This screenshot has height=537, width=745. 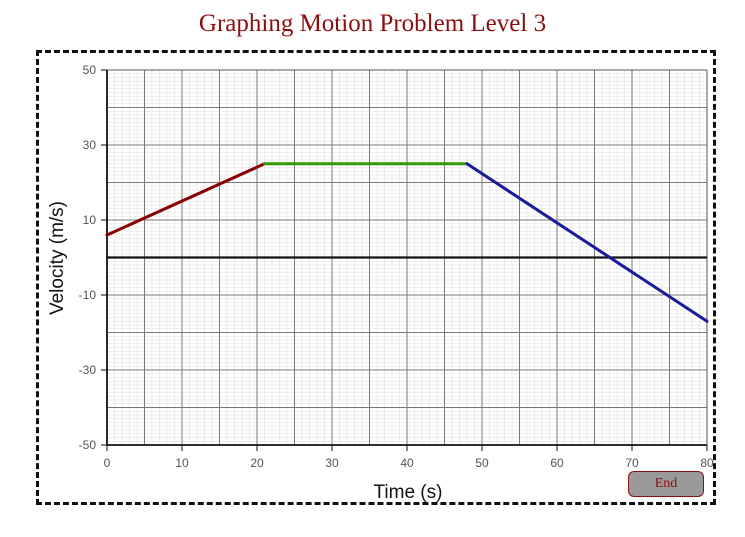 I want to click on page-title: Graphing Motion Problem Level 3, so click(x=372, y=23).